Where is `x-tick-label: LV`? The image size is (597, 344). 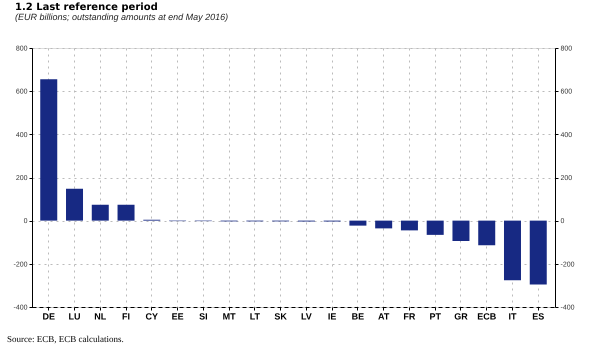 x-tick-label: LV is located at coordinates (306, 317).